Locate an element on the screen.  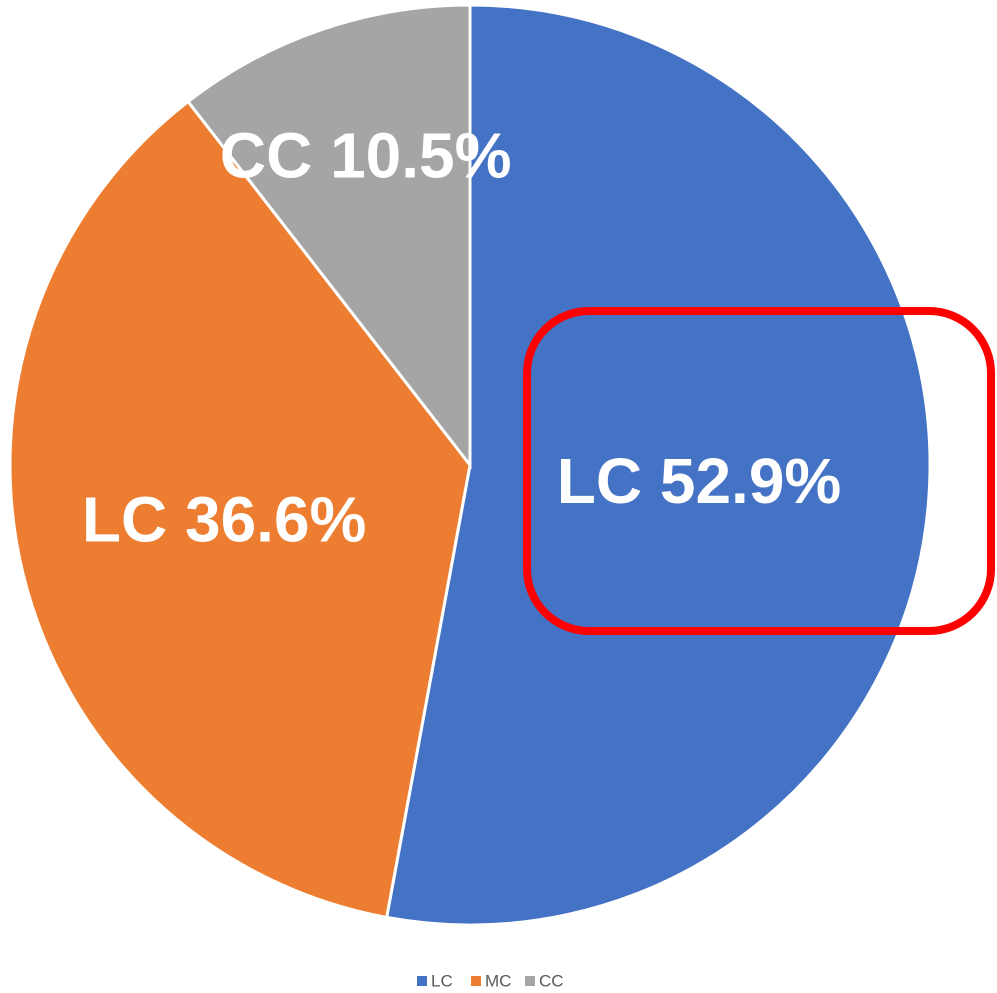
pie-slice is located at coordinates (328, 236).